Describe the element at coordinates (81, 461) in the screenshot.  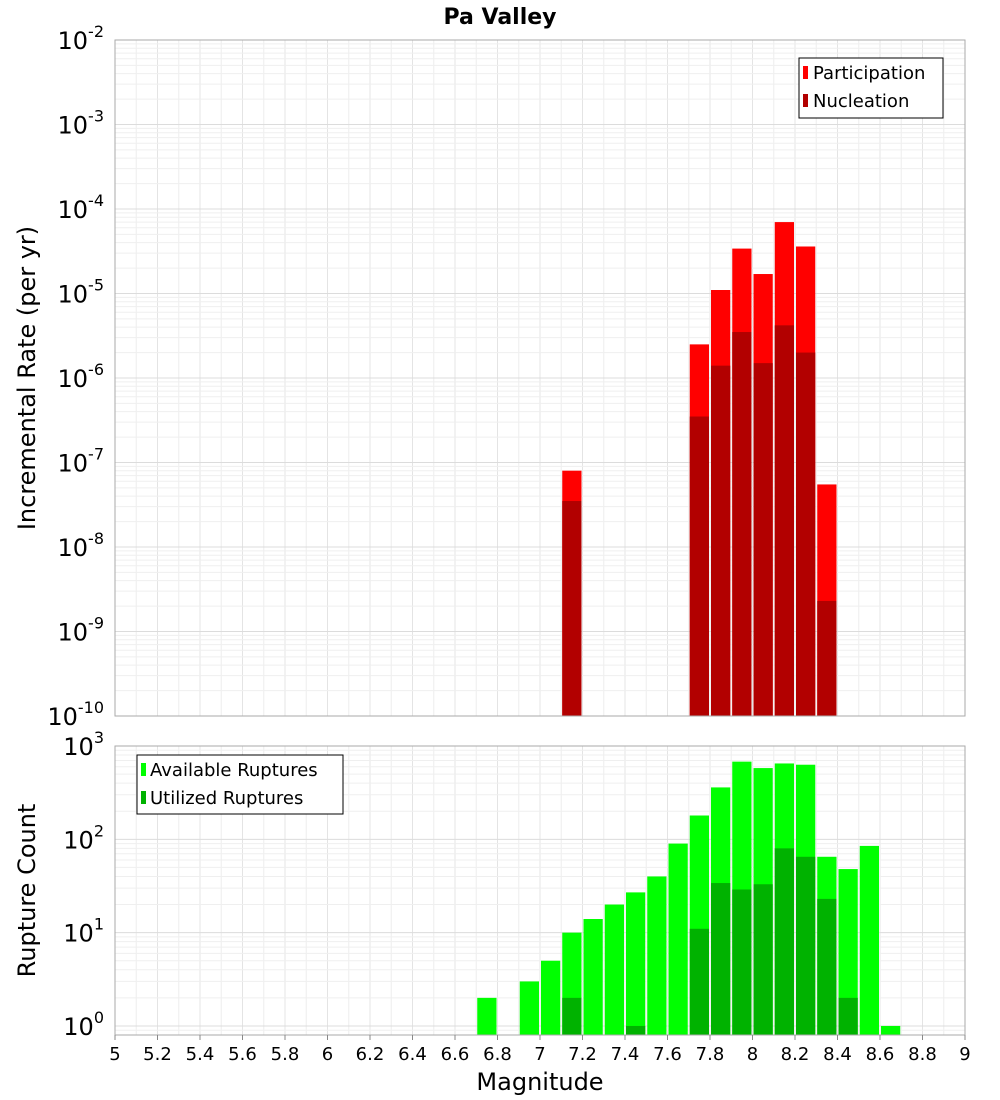
I see `y-tick-label: 10⁻⁷` at that location.